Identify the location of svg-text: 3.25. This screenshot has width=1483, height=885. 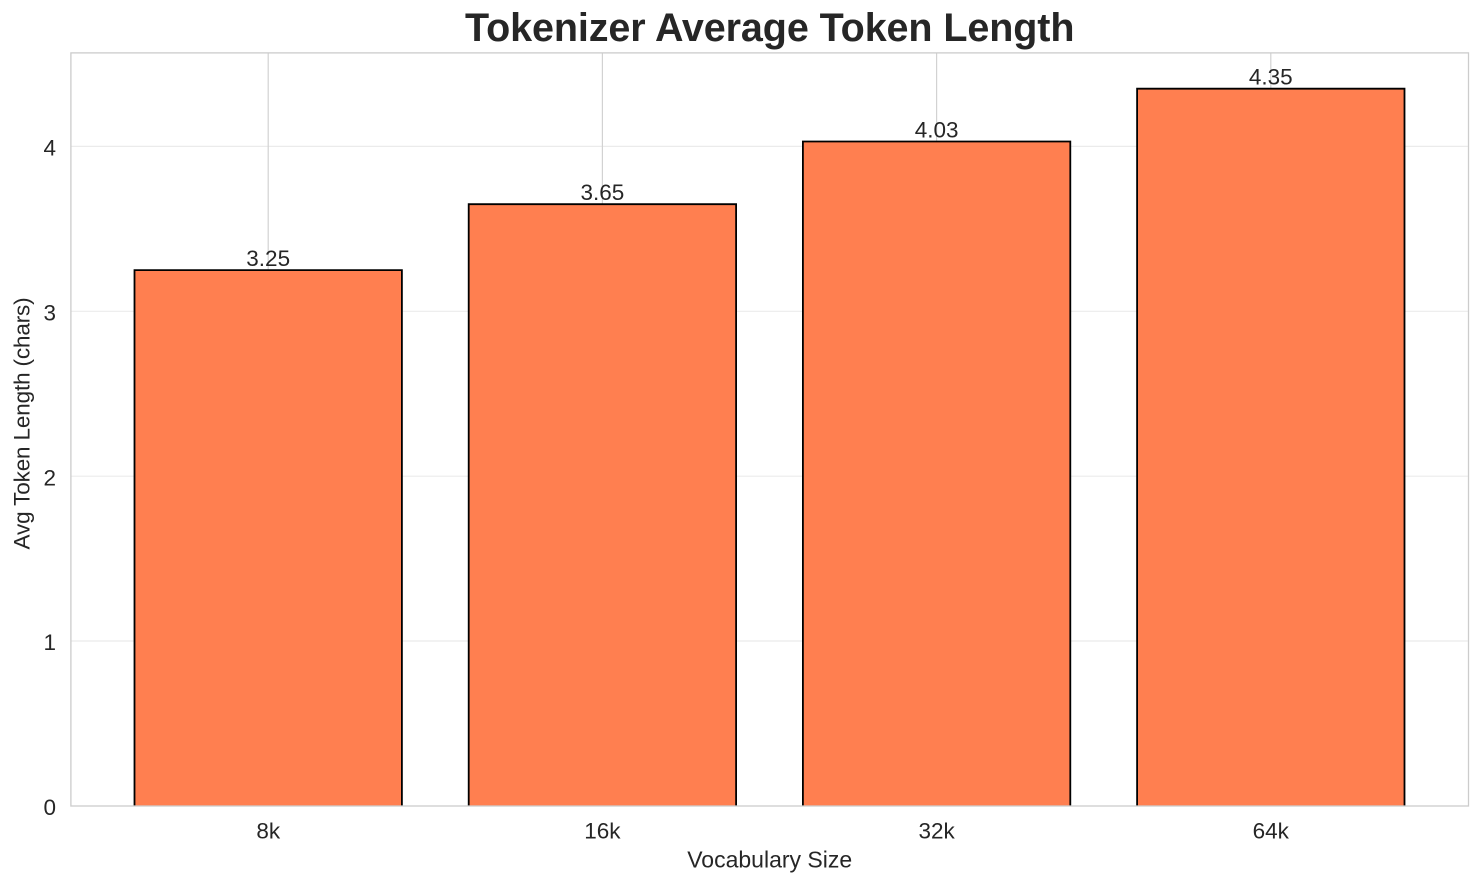
(268, 258).